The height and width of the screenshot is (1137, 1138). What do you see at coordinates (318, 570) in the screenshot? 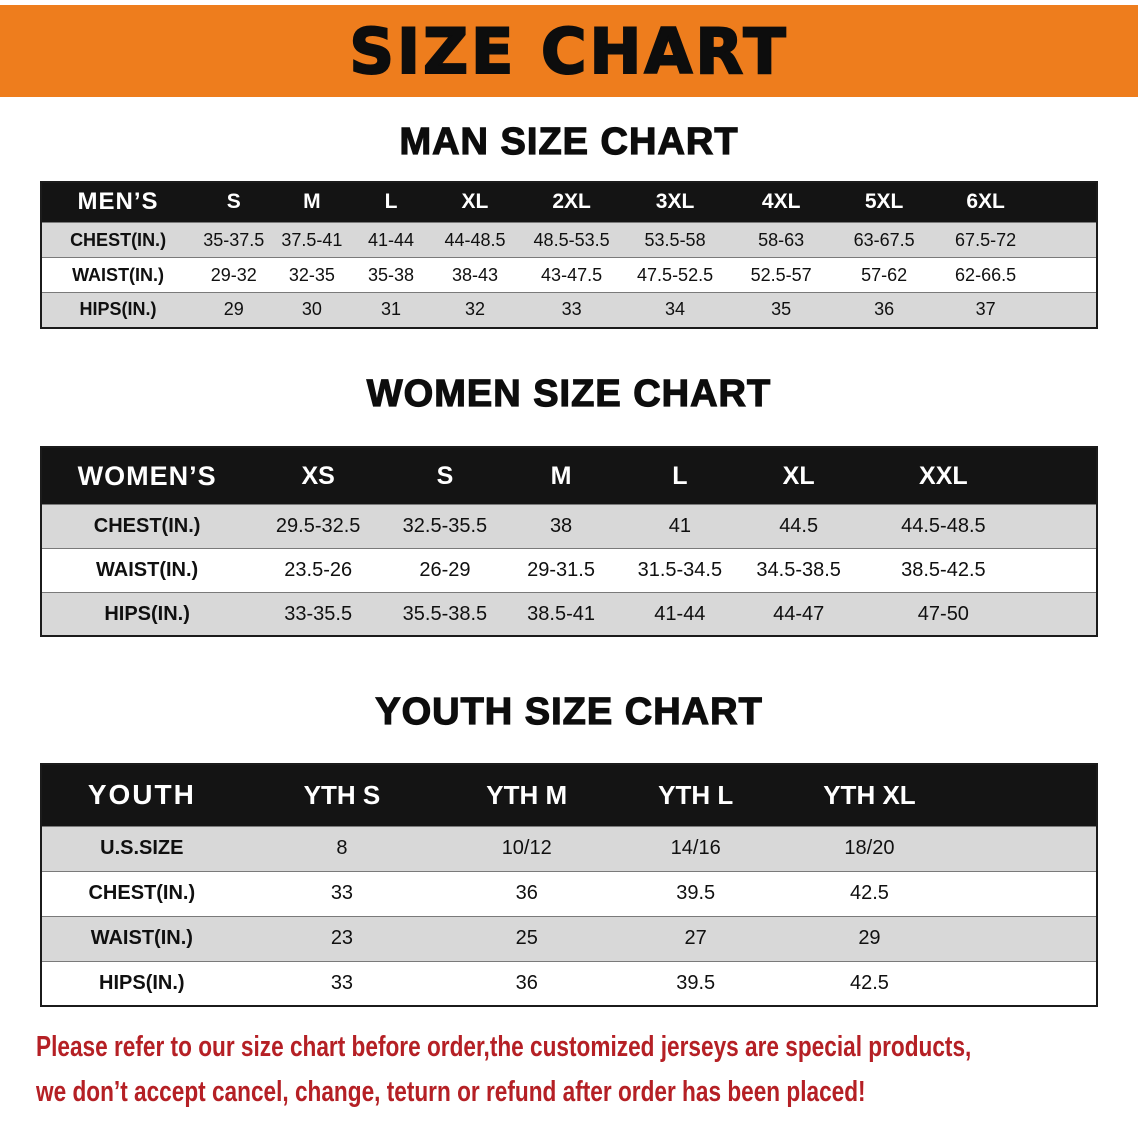
I see `value-cell: 23.5-26` at bounding box center [318, 570].